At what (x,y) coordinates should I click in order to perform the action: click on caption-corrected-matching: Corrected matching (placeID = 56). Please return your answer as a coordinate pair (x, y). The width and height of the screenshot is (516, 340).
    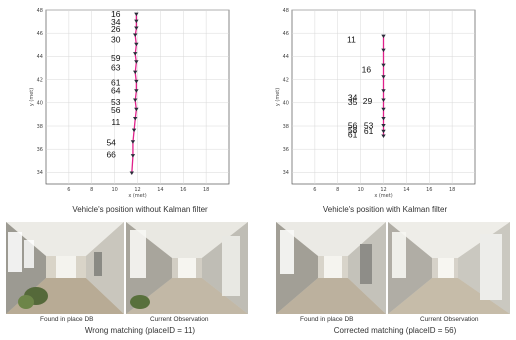
    Looking at the image, I should click on (395, 330).